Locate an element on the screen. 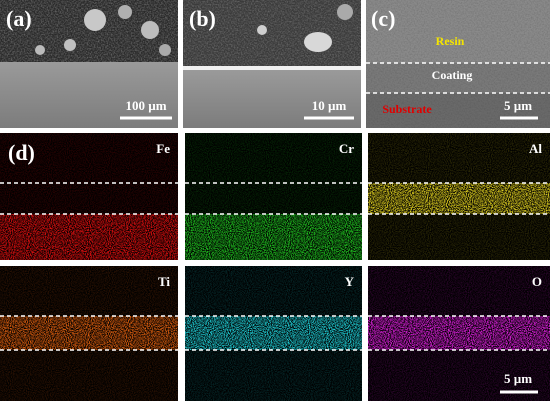  panel-label: (a) is located at coordinates (19, 18).